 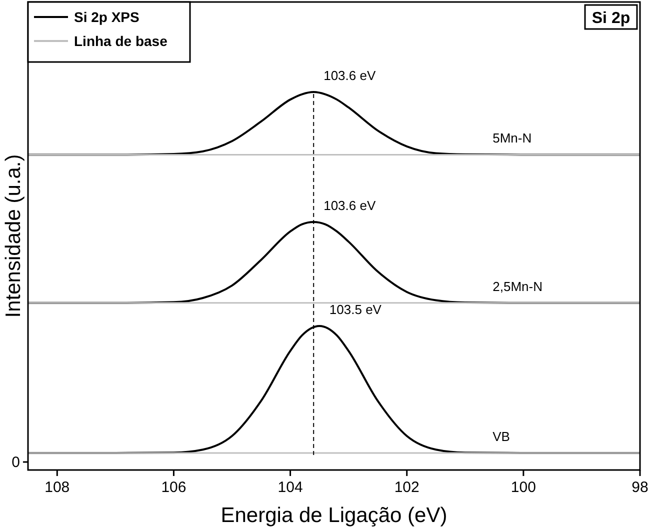 What do you see at coordinates (501, 436) in the screenshot?
I see `annotation: VB` at bounding box center [501, 436].